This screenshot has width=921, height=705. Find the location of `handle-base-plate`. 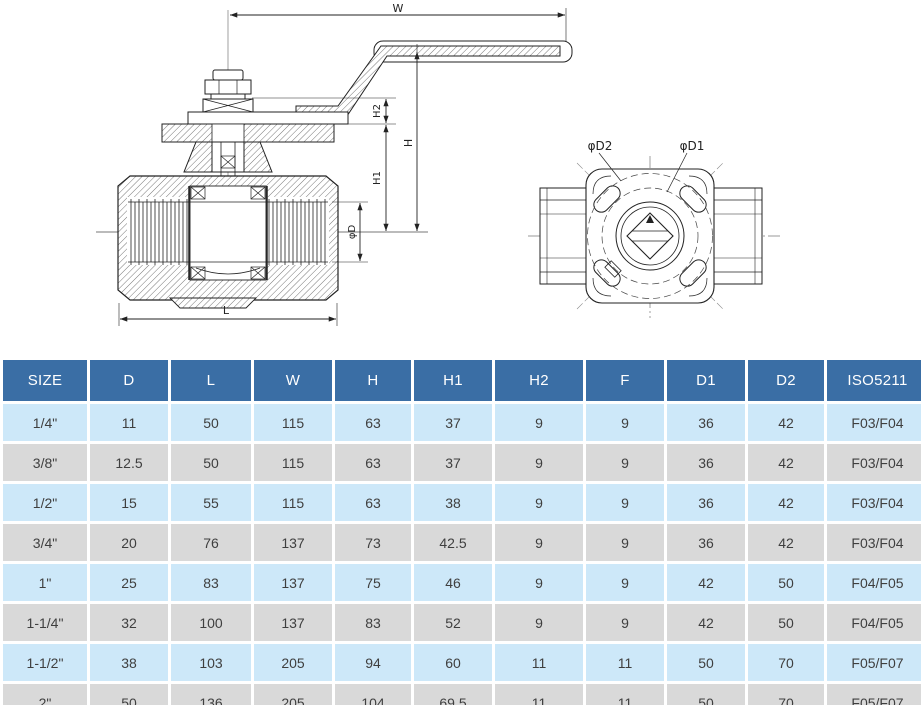

handle-base-plate is located at coordinates (268, 118).